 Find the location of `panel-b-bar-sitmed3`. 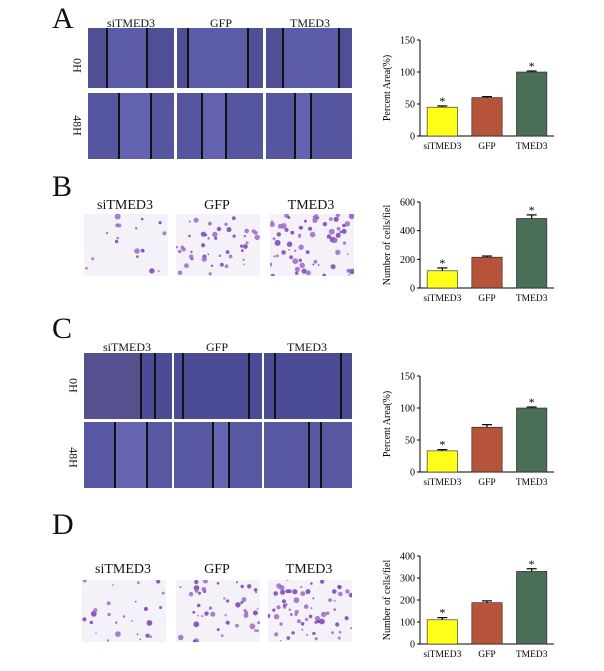

panel-b-bar-sitmed3 is located at coordinates (442, 279).